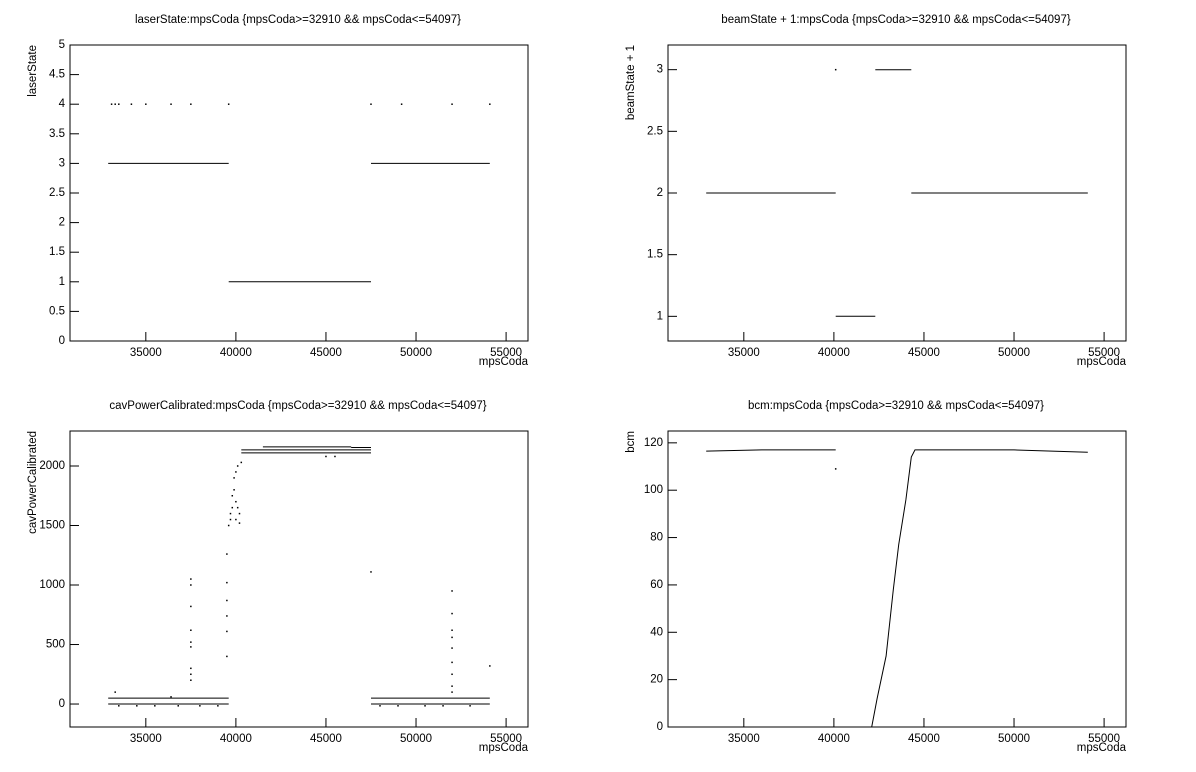  I want to click on y-tick-label: 1500, so click(52, 526).